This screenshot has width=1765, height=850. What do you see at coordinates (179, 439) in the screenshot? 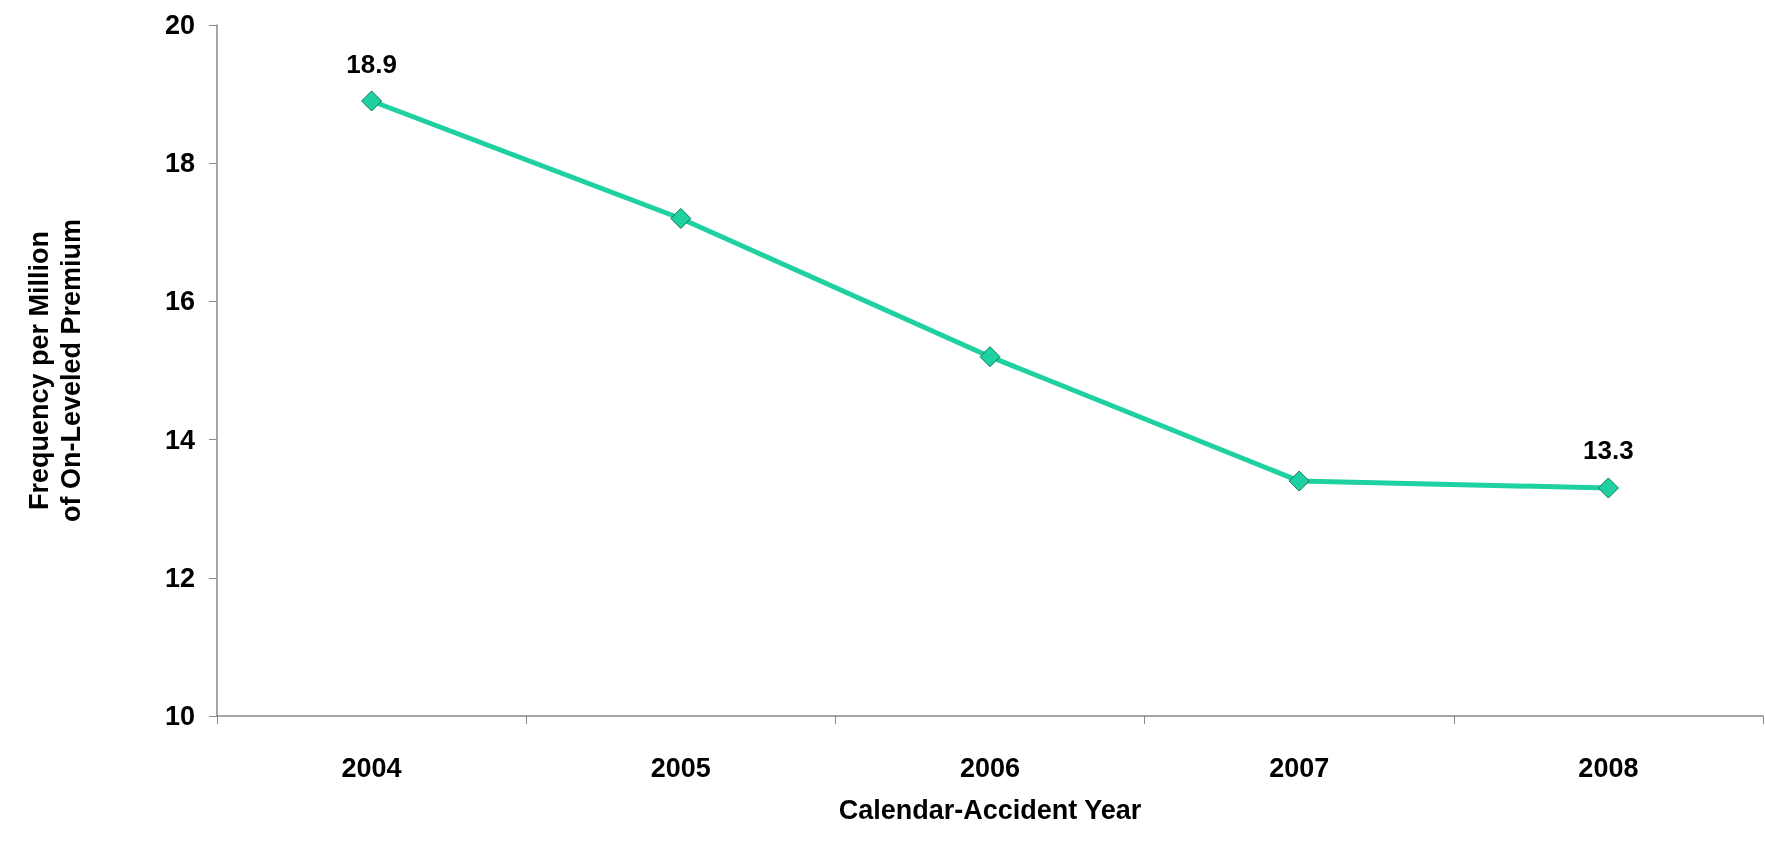
I see `y-tick-label: 14` at bounding box center [179, 439].